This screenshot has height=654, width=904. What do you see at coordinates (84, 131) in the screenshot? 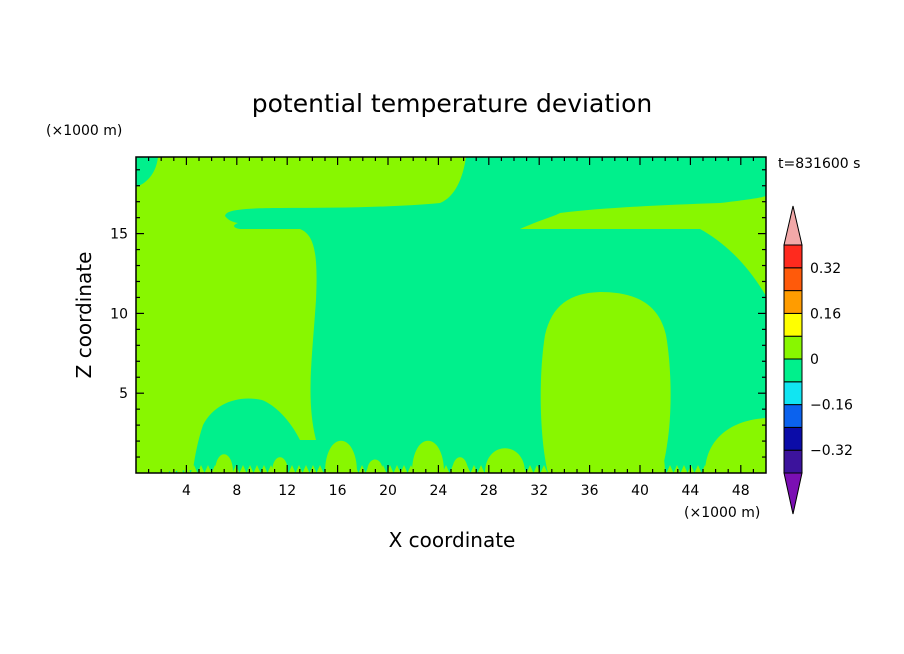
I see `y-unit-label: (×1000 m)` at bounding box center [84, 131].